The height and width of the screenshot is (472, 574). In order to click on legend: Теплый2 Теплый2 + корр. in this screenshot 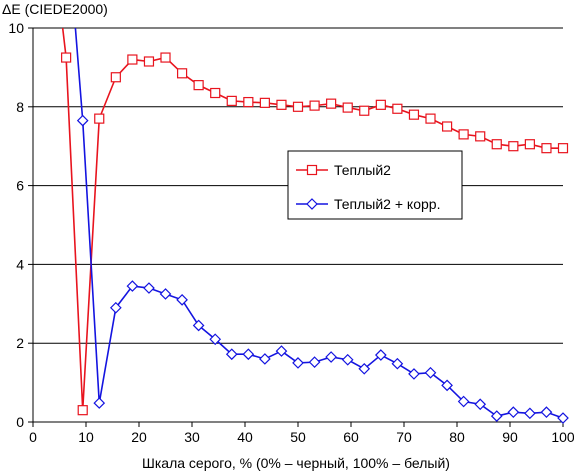, I will do `click(375, 185)`.